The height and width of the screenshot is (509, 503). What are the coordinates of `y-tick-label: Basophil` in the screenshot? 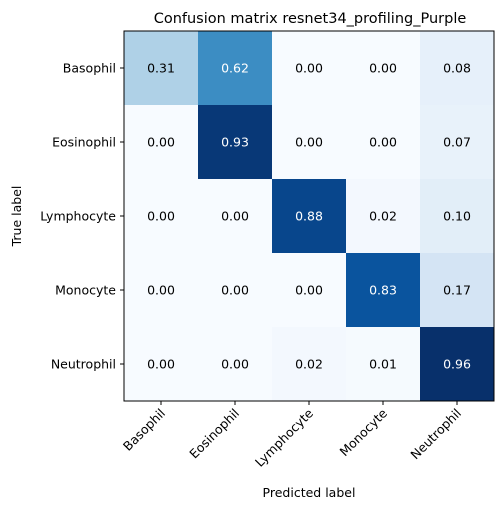 It's located at (89, 68).